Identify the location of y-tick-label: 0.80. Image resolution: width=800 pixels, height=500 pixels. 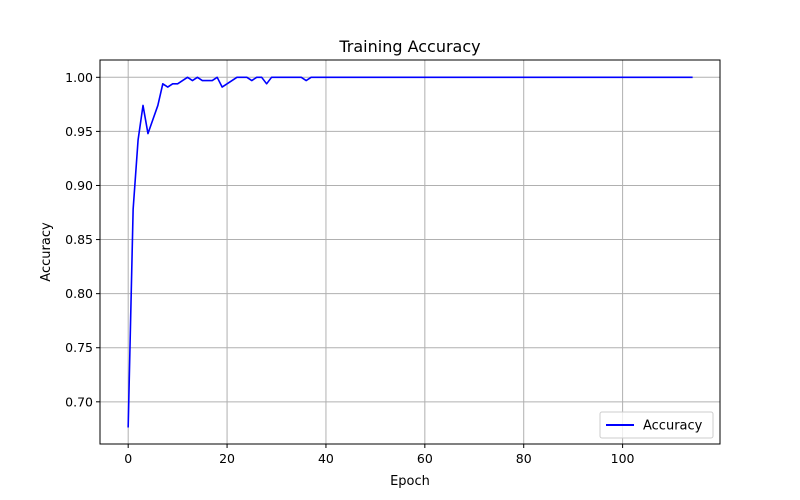
(79, 293).